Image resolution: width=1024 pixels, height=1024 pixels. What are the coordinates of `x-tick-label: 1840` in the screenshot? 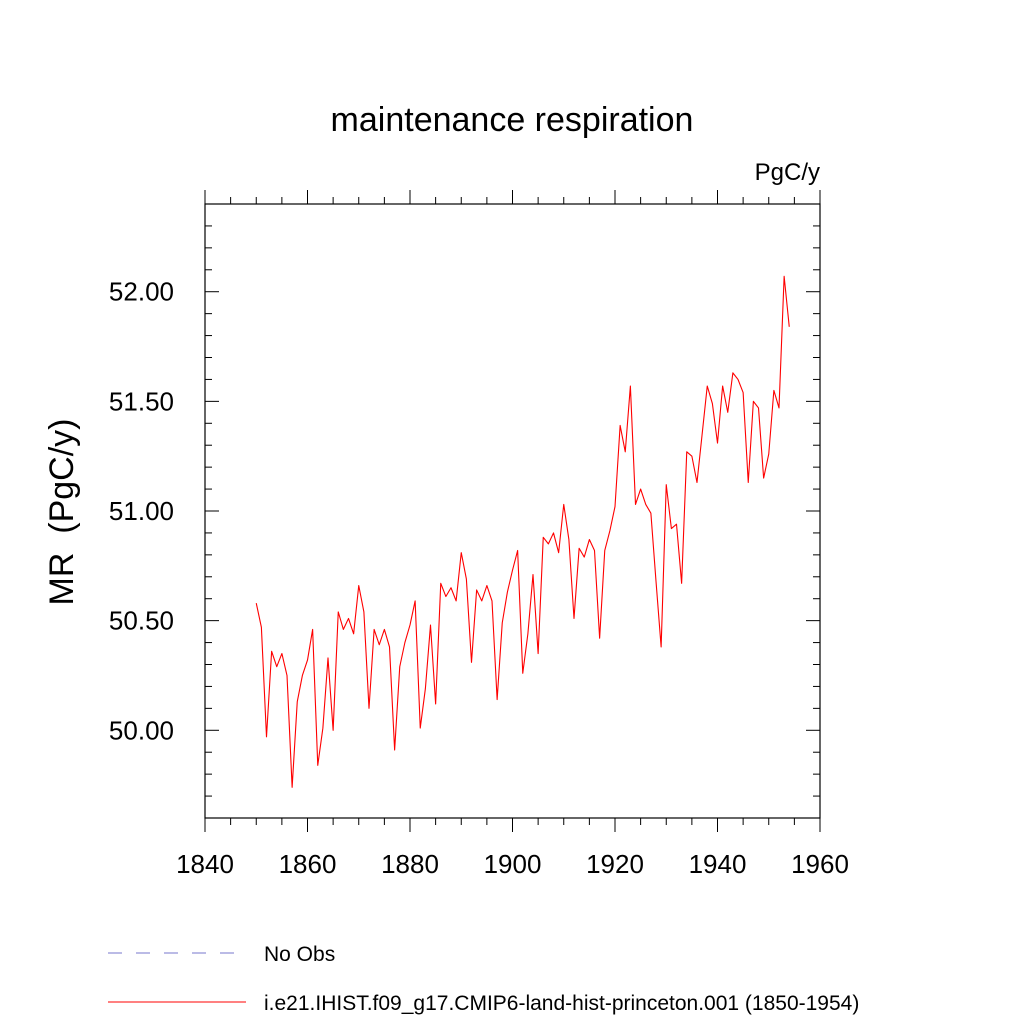 It's located at (205, 864).